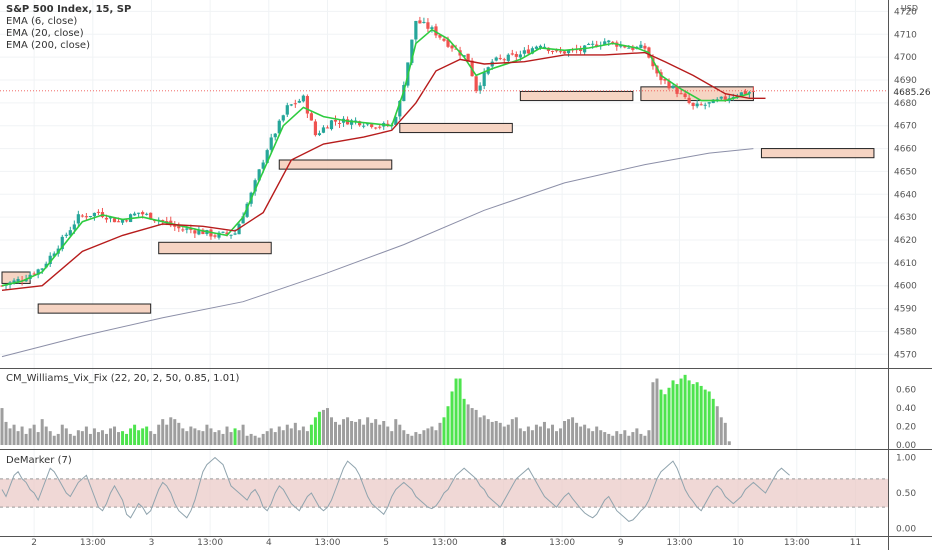  What do you see at coordinates (738, 543) in the screenshot?
I see `time-tick-12: 10` at bounding box center [738, 543].